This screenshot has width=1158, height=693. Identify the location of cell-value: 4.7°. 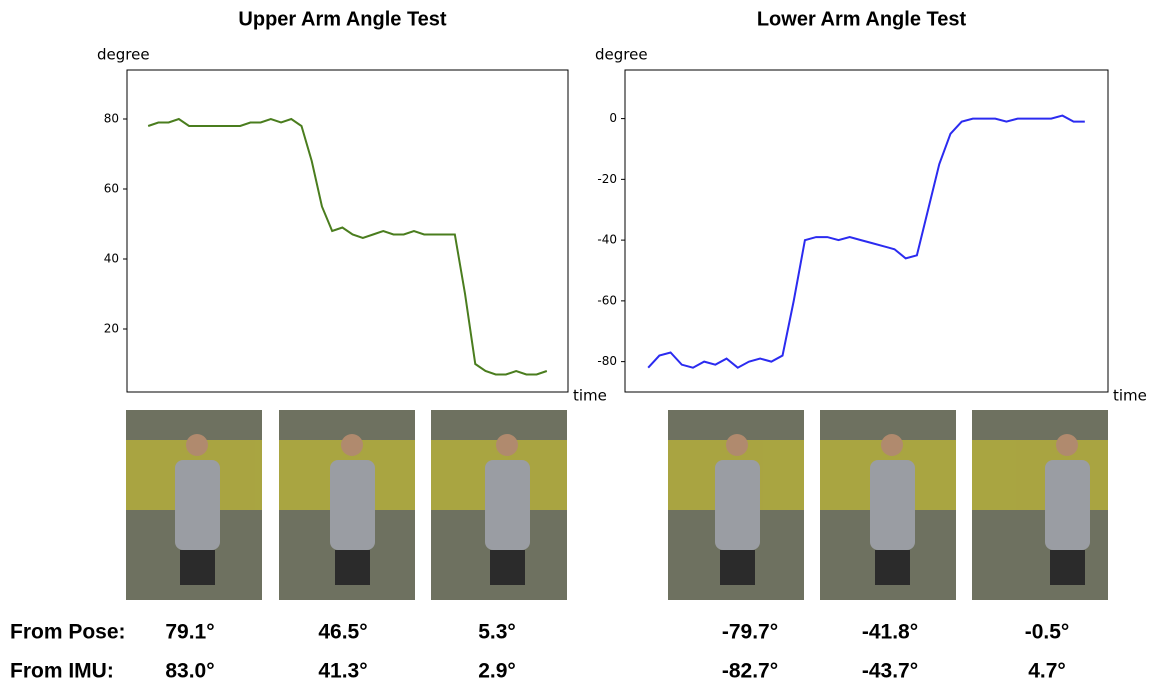
(1047, 671).